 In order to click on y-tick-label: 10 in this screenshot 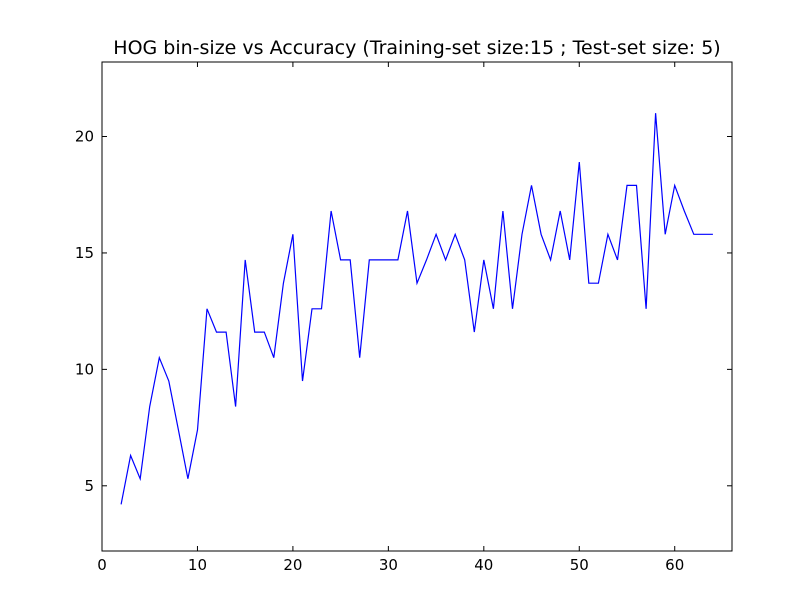, I will do `click(84, 369)`.